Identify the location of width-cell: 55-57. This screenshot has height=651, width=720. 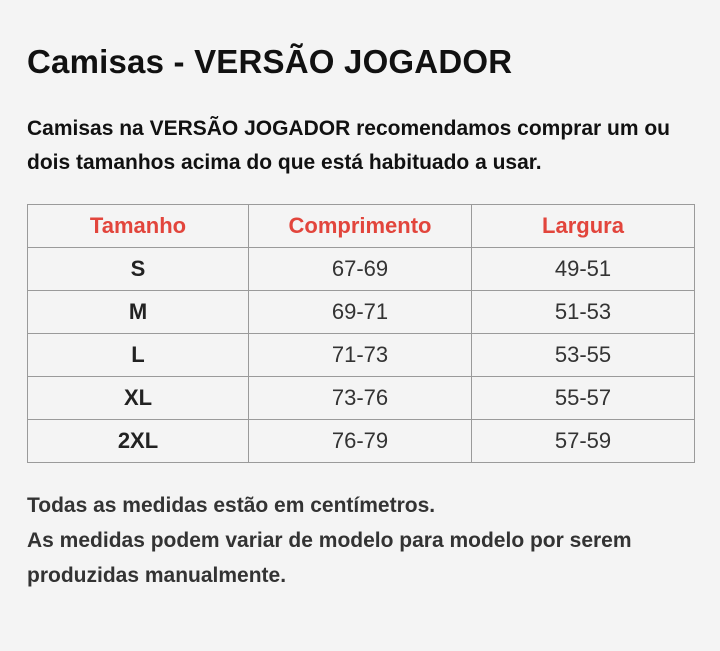
(583, 398).